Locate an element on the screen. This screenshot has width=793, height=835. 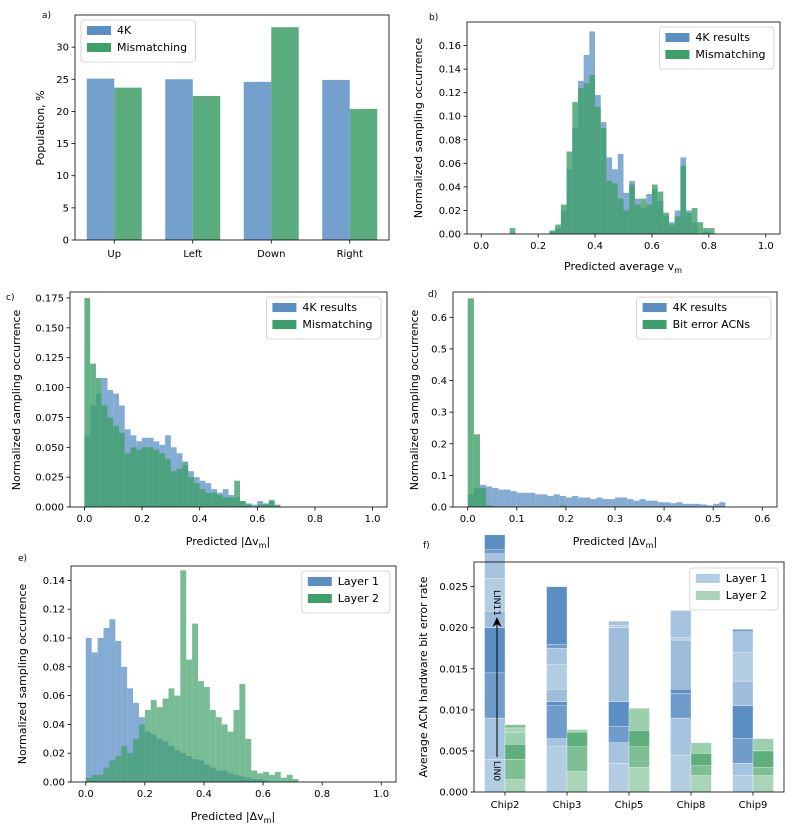
y-tick-label: 0.04 is located at coordinates (450, 187).